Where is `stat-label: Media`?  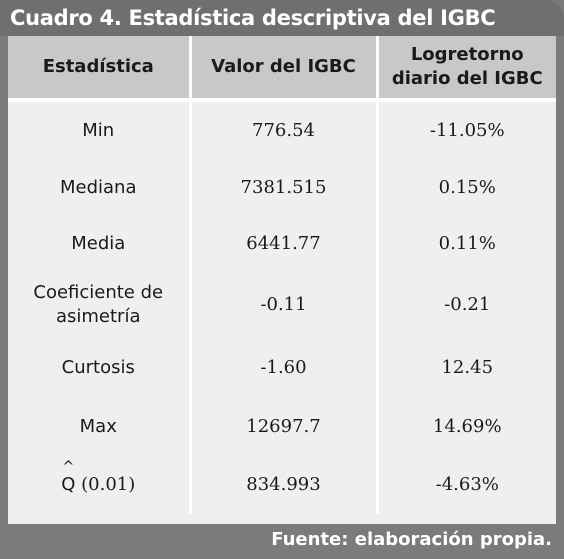
stat-label: Media is located at coordinates (98, 243).